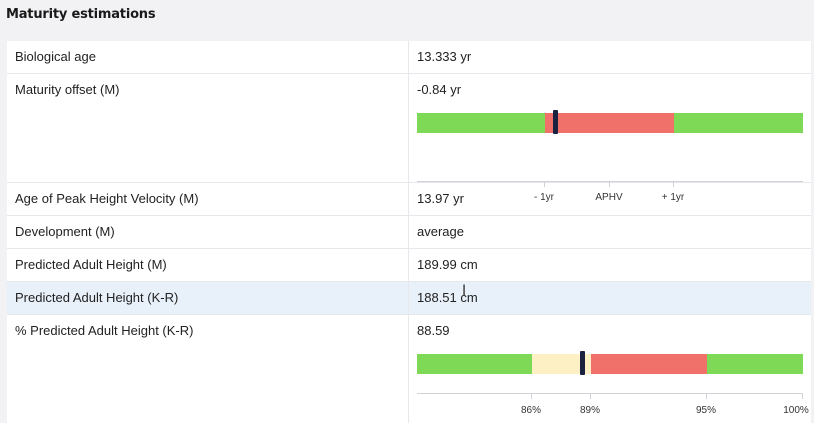 The width and height of the screenshot is (814, 423). What do you see at coordinates (208, 199) in the screenshot?
I see `row-label: Age of Peak Height Velocity (M)` at bounding box center [208, 199].